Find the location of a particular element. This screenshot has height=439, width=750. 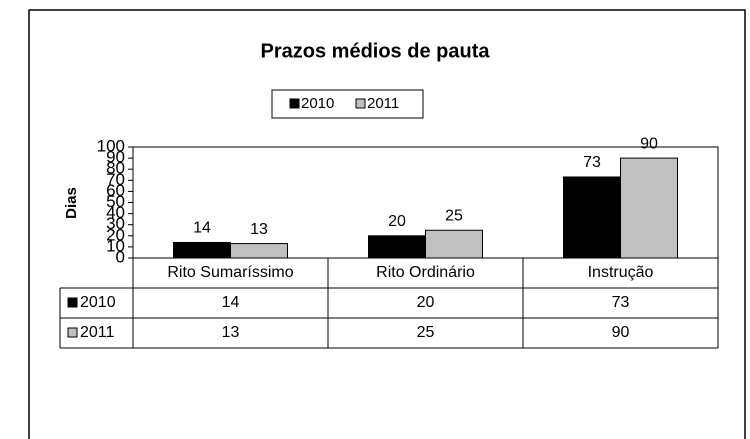

x-tick-label: Instrução is located at coordinates (621, 272).